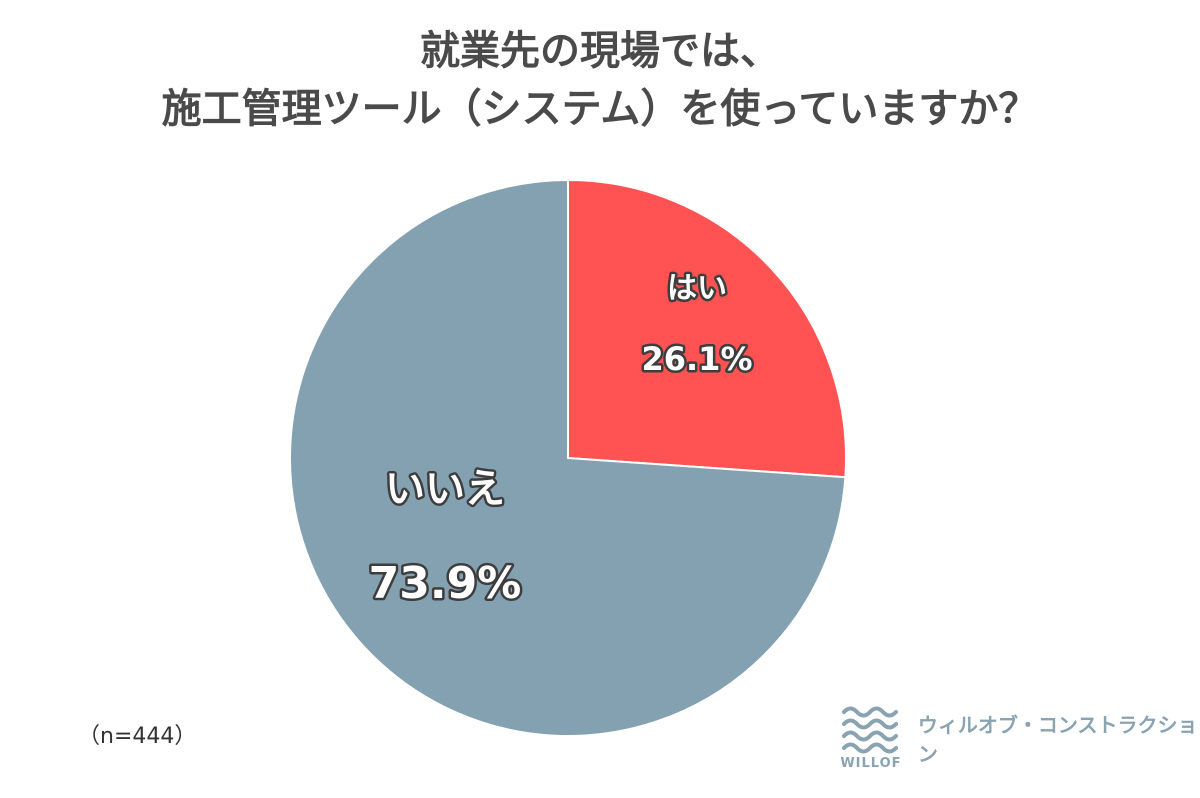  Describe the element at coordinates (707, 328) in the screenshot. I see `pie-slice-yes` at that location.